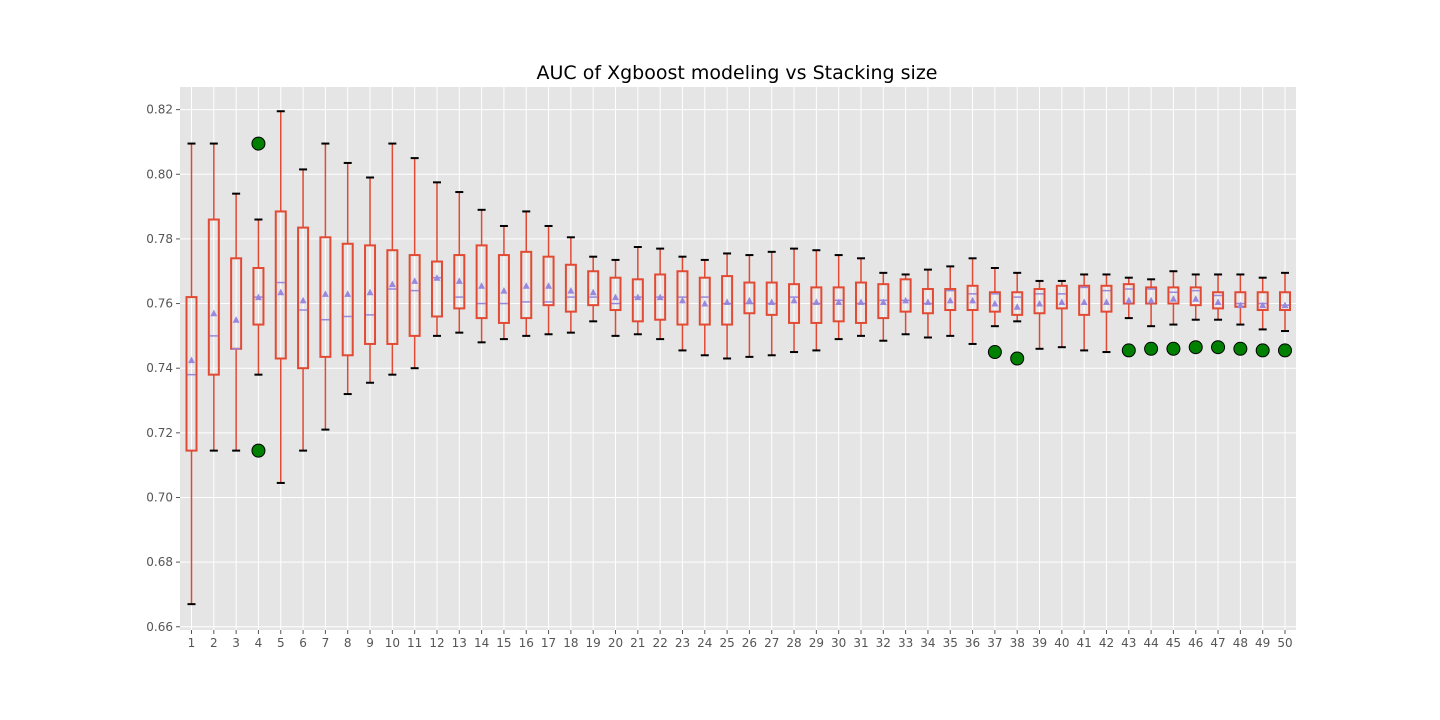 The width and height of the screenshot is (1440, 720). What do you see at coordinates (159, 368) in the screenshot?
I see `y-tick-label: 0.74` at bounding box center [159, 368].